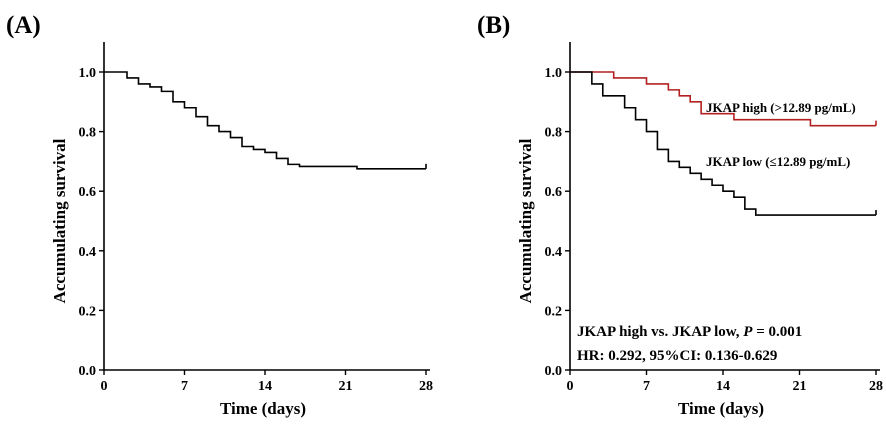 Image resolution: width=886 pixels, height=425 pixels. What do you see at coordinates (88, 73) in the screenshot?
I see `panel-a-ytick-label: 1.0` at bounding box center [88, 73].